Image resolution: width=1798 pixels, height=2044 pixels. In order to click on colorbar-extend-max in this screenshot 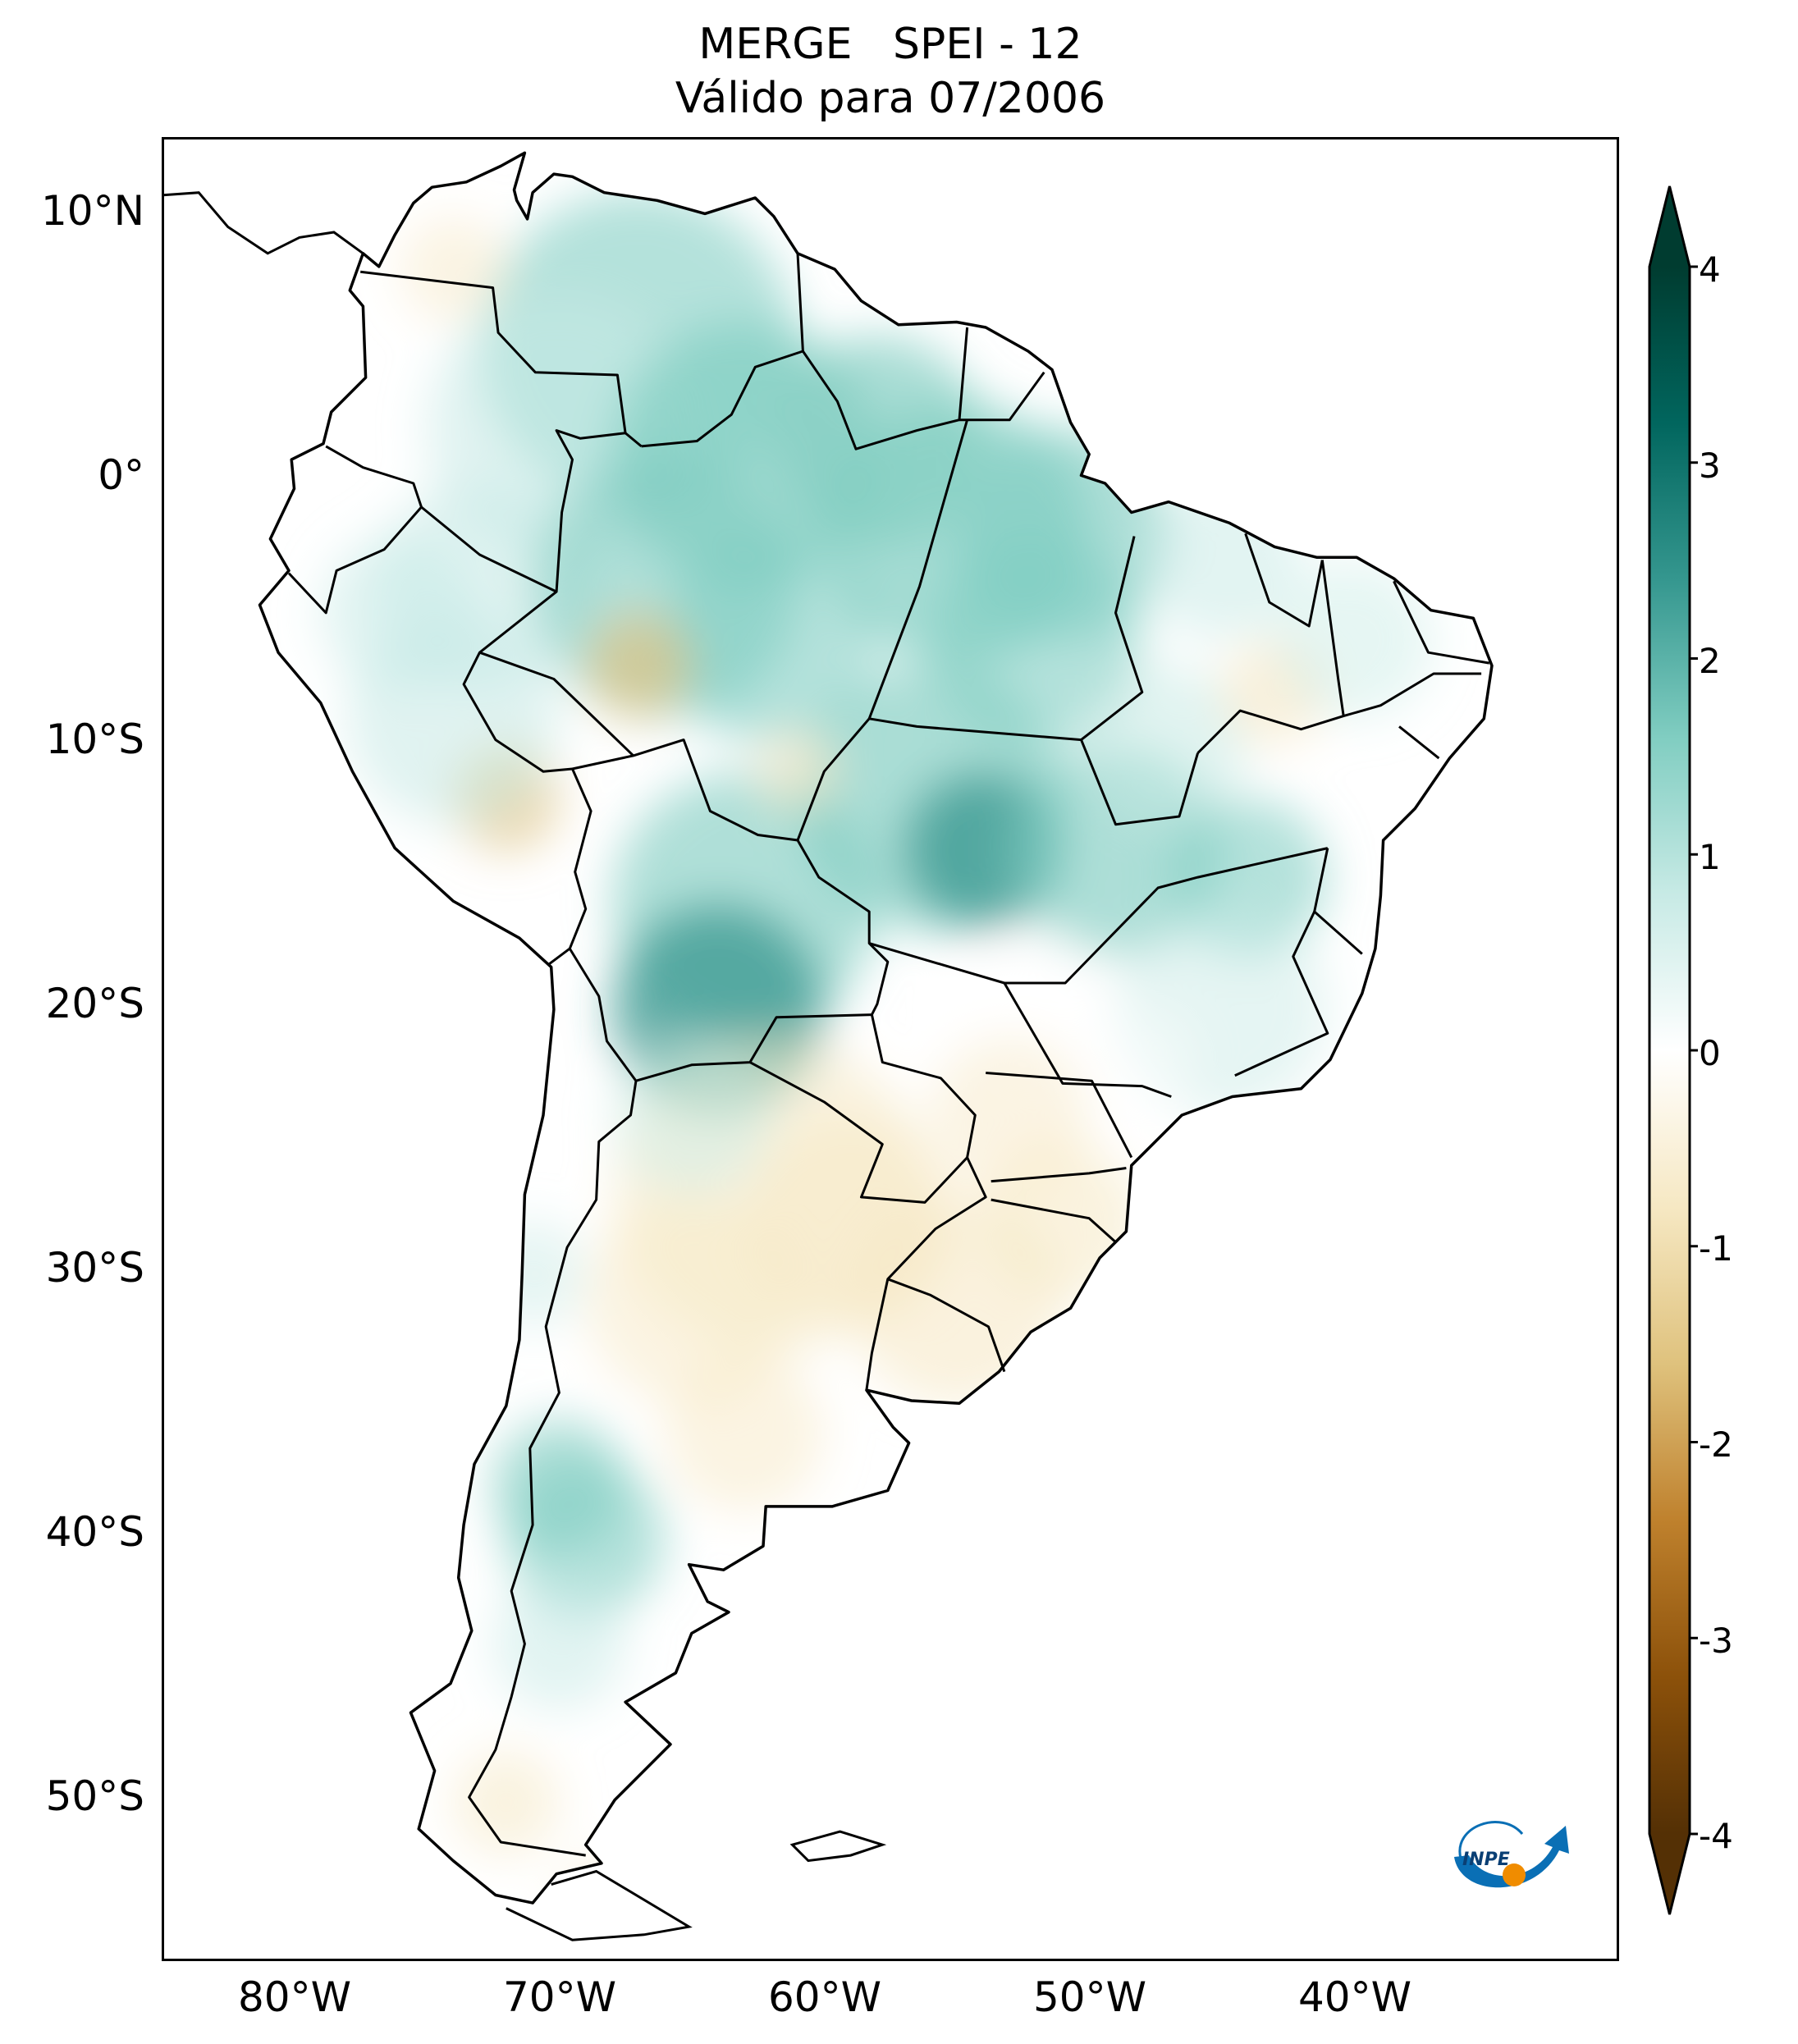, I will do `click(1669, 226)`.